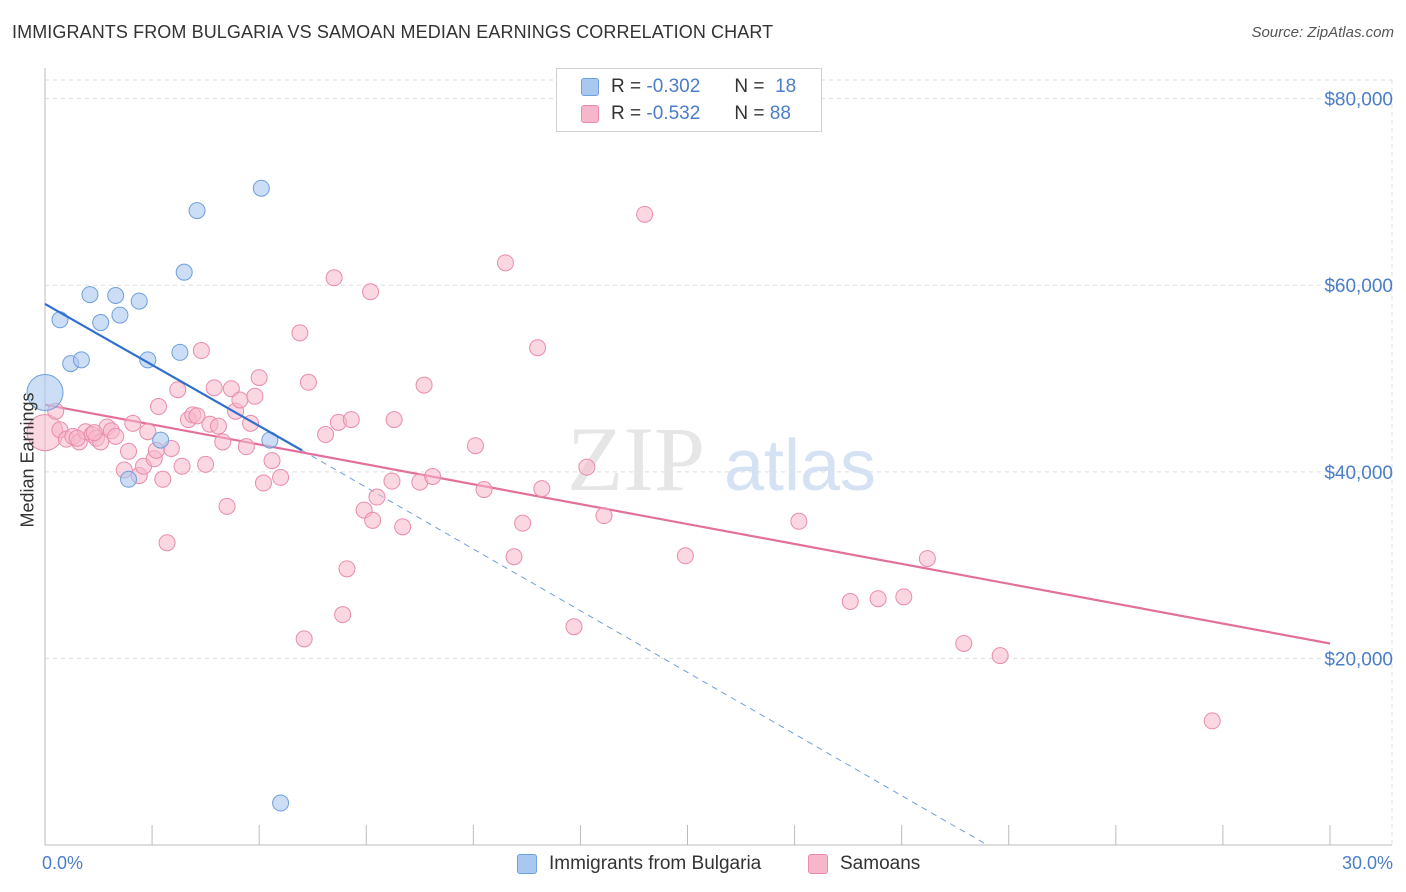 Image resolution: width=1406 pixels, height=892 pixels. I want to click on y-tick-label: $40,000, so click(1358, 473).